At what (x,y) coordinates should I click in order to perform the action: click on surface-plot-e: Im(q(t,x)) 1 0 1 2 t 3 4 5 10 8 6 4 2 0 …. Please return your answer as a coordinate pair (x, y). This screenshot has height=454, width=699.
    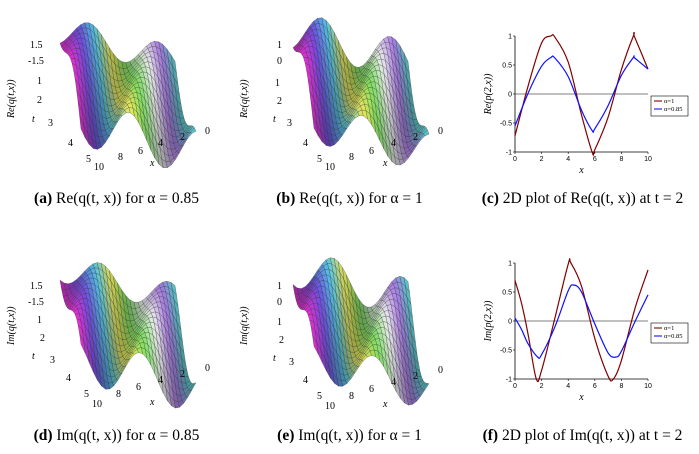
    Looking at the image, I should click on (341, 334).